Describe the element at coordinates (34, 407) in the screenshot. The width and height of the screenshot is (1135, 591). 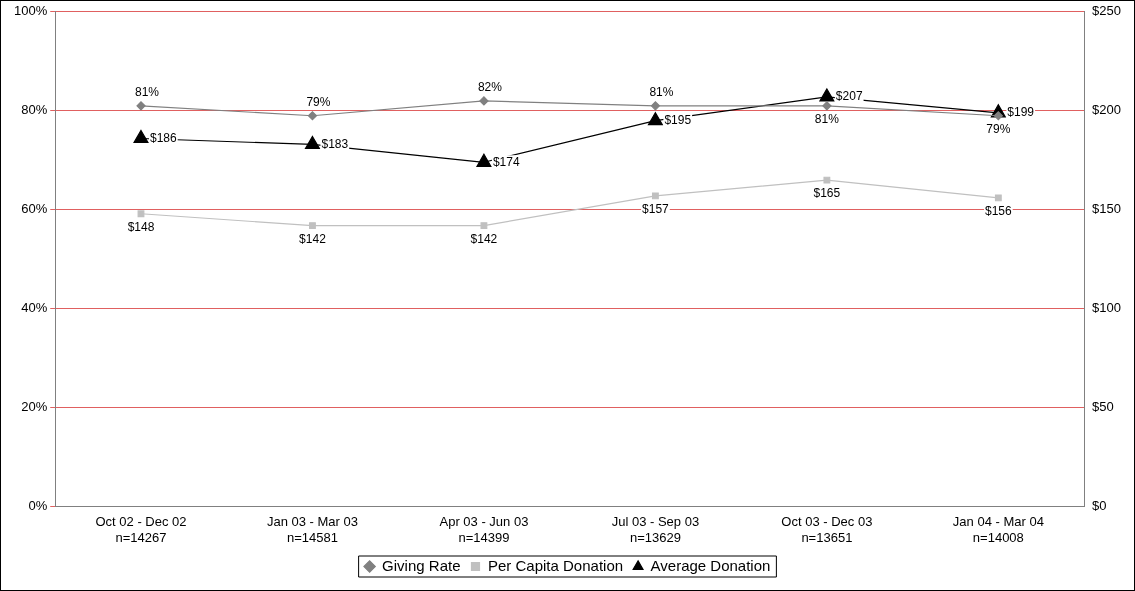
I see `y-tick-label: 20%` at that location.